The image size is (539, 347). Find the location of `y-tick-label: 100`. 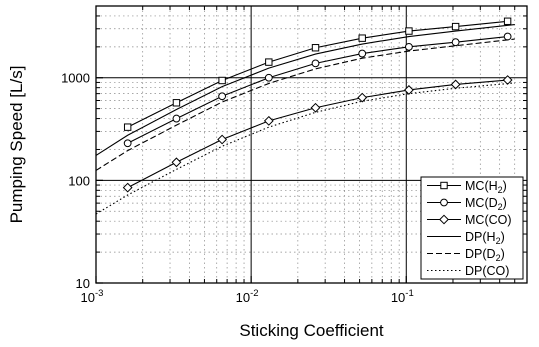

y-tick-label: 100 is located at coordinates (79, 180).